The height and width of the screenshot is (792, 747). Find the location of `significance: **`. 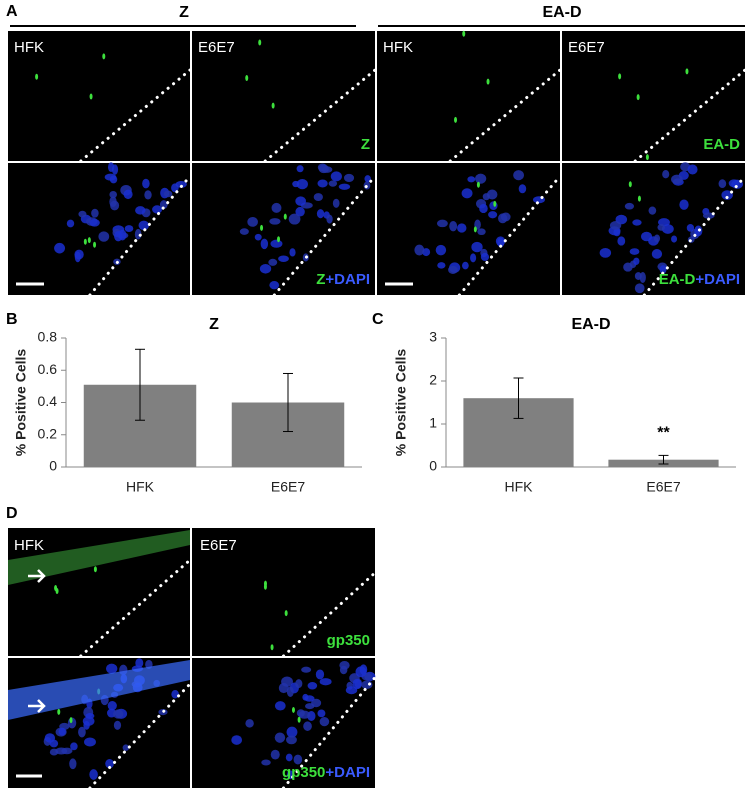

significance: ** is located at coordinates (663, 433).